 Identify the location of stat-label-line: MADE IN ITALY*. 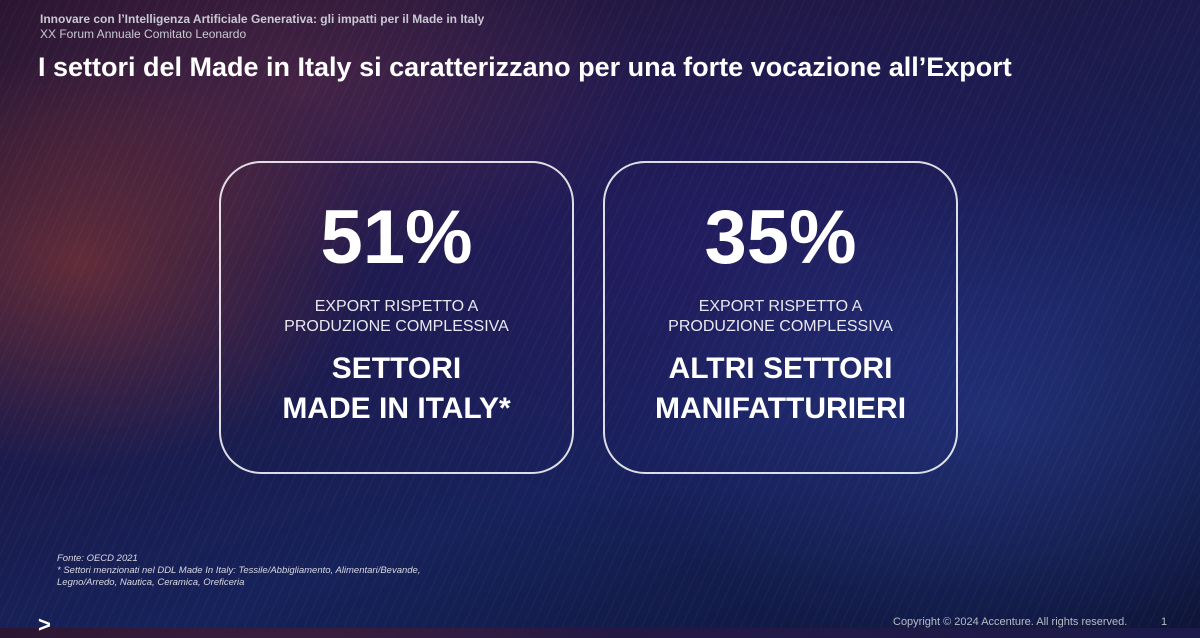
(396, 408).